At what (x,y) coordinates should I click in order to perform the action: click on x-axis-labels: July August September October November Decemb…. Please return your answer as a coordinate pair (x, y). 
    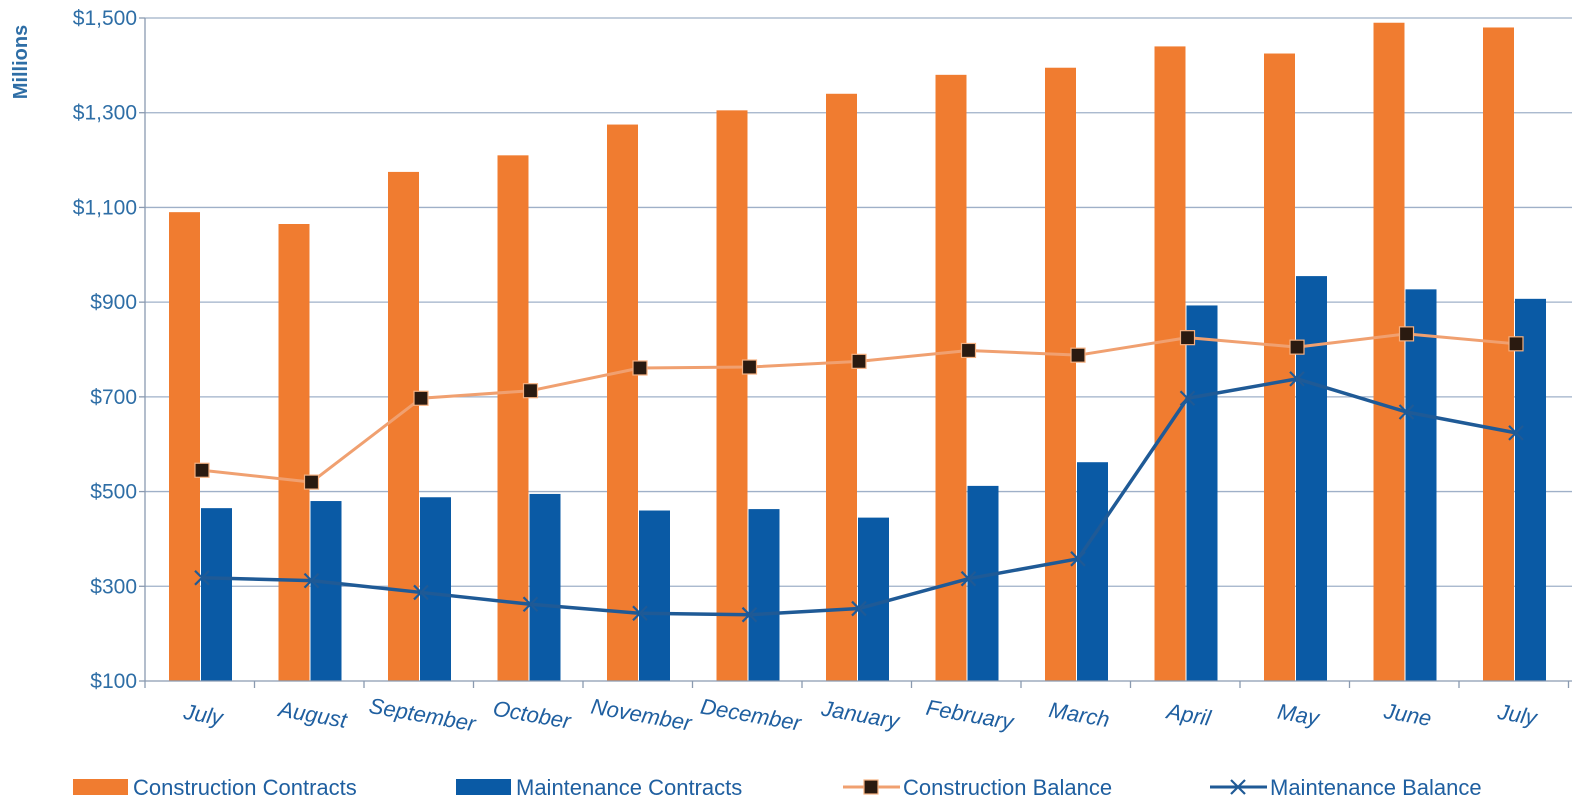
    Looking at the image, I should click on (861, 715).